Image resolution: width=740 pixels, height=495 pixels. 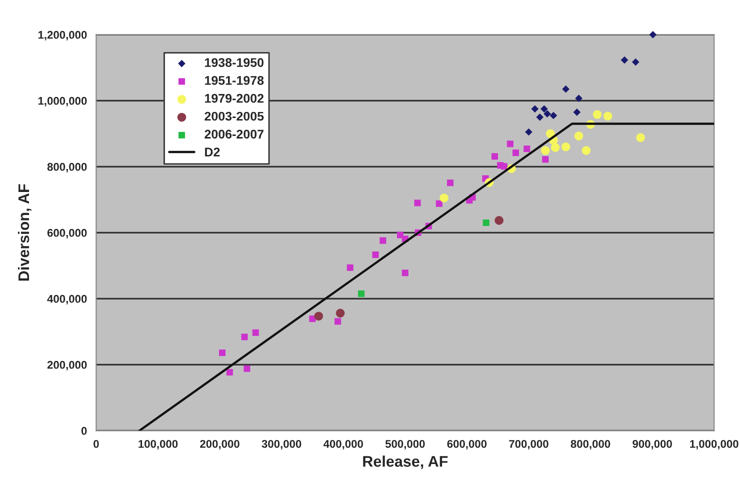 I want to click on legend-label: 1951-1978, so click(x=234, y=80).